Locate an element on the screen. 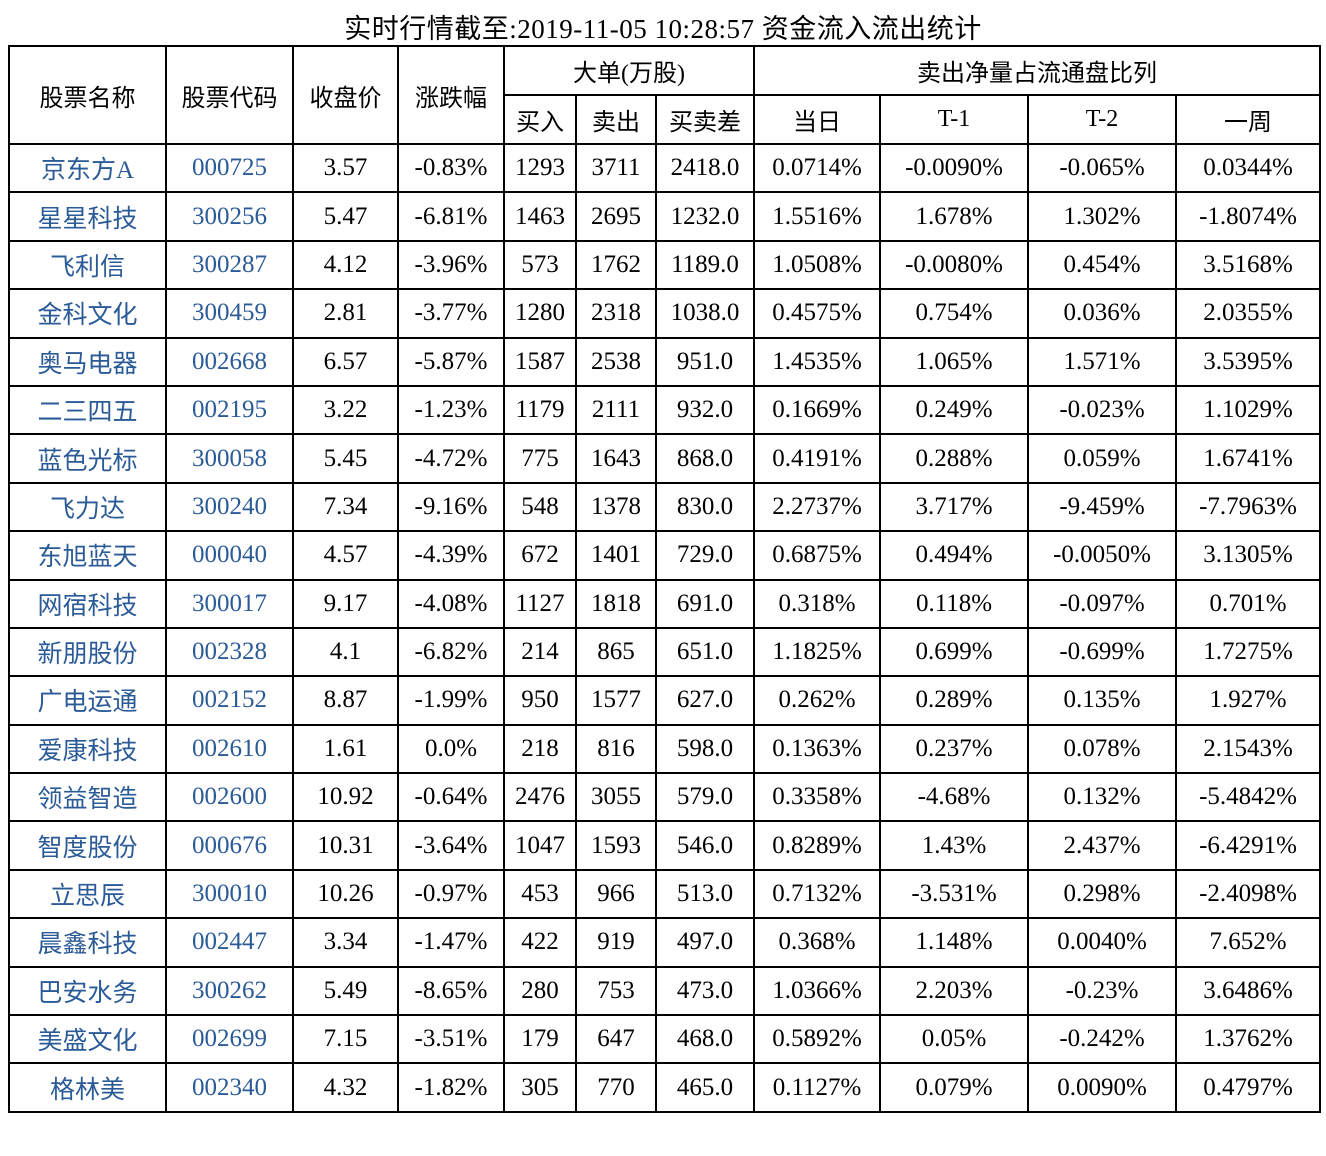 The height and width of the screenshot is (1156, 1326). diff-cell: 497.0 is located at coordinates (705, 942).